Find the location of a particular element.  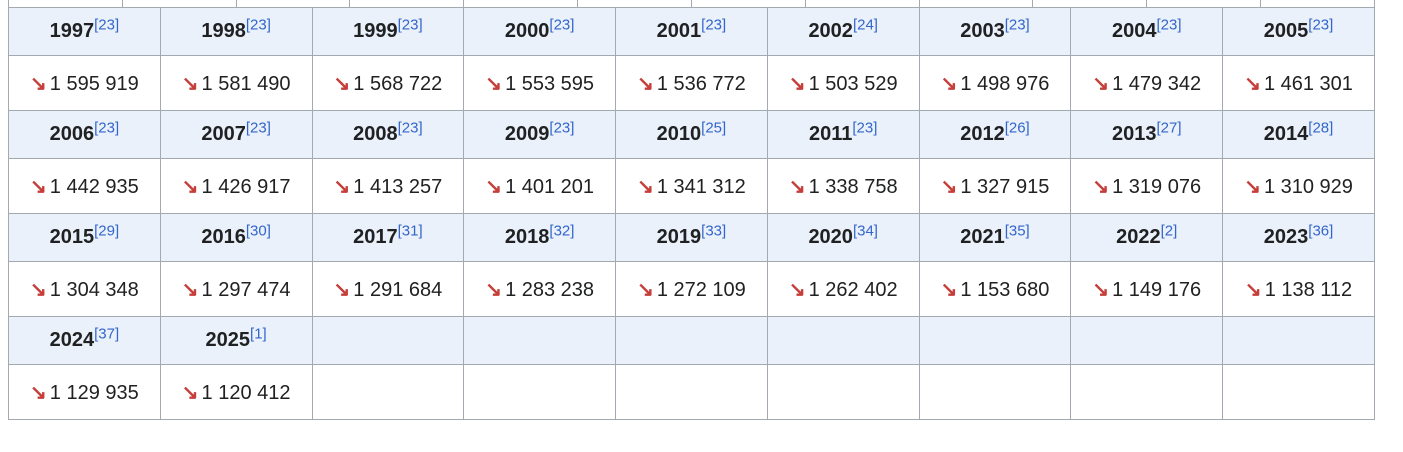

footnote-ref-link: [29] is located at coordinates (107, 231).